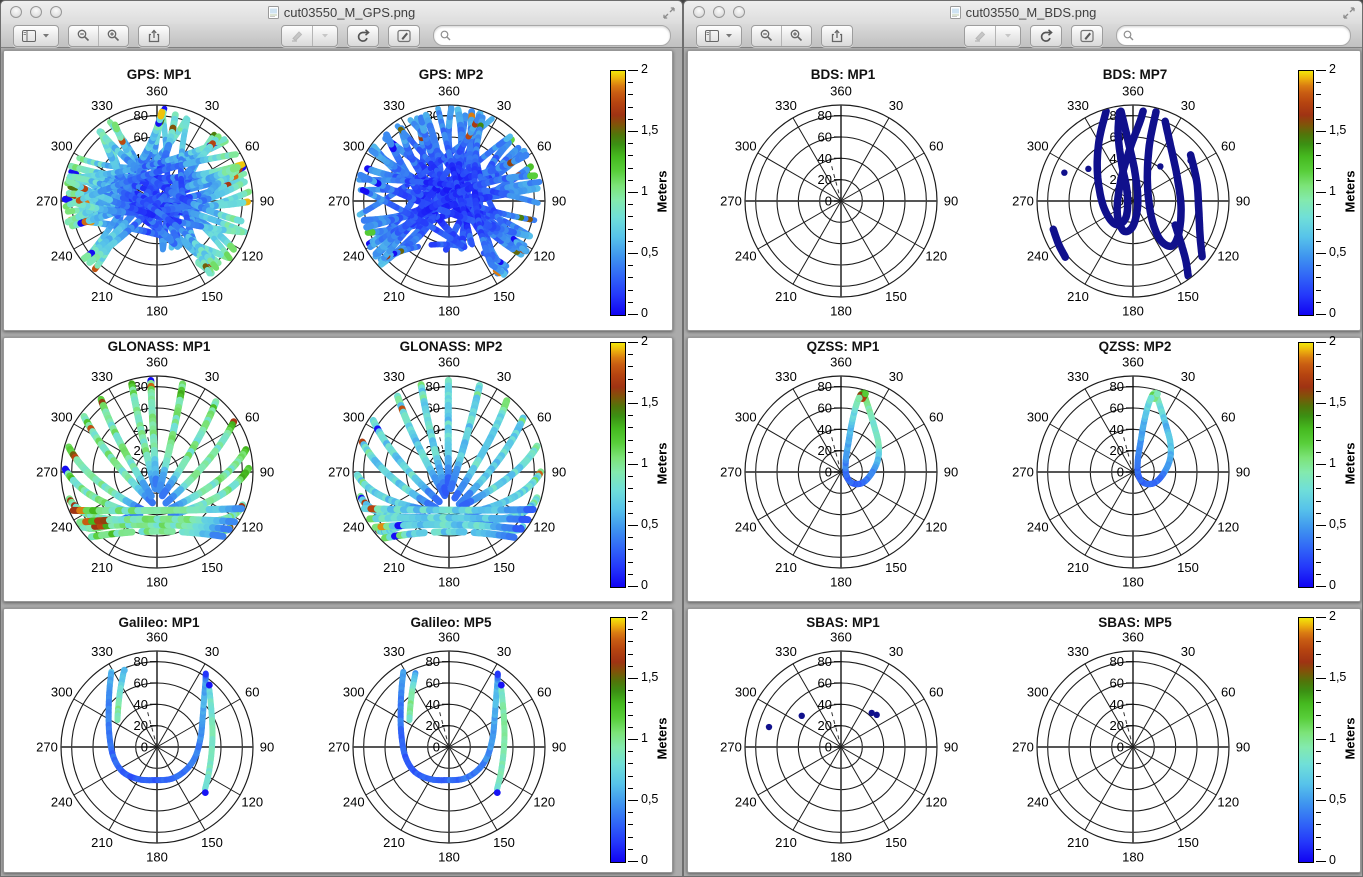 The image size is (1363, 877). What do you see at coordinates (341, 12) in the screenshot?
I see `titlebar: cut03550_M_GPS.png` at bounding box center [341, 12].